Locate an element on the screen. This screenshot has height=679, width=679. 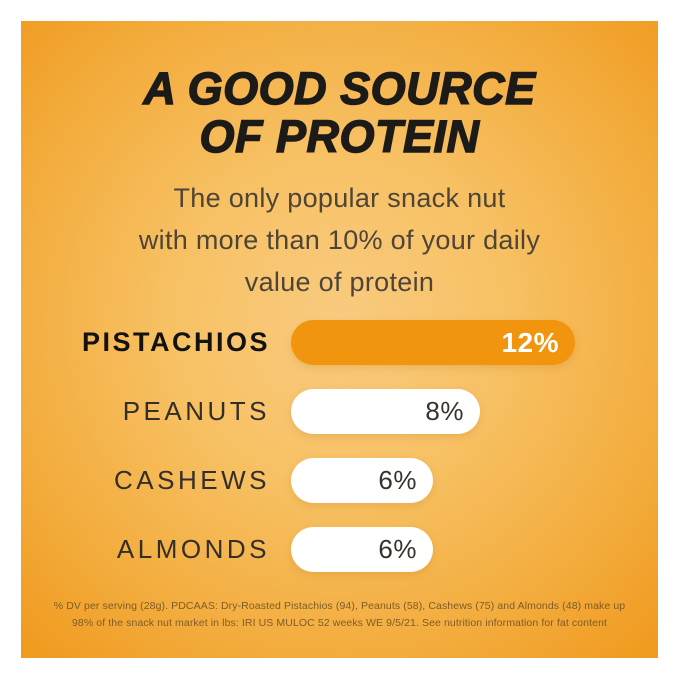
chart-row-cashews: CASHEWS 6% is located at coordinates (339, 480).